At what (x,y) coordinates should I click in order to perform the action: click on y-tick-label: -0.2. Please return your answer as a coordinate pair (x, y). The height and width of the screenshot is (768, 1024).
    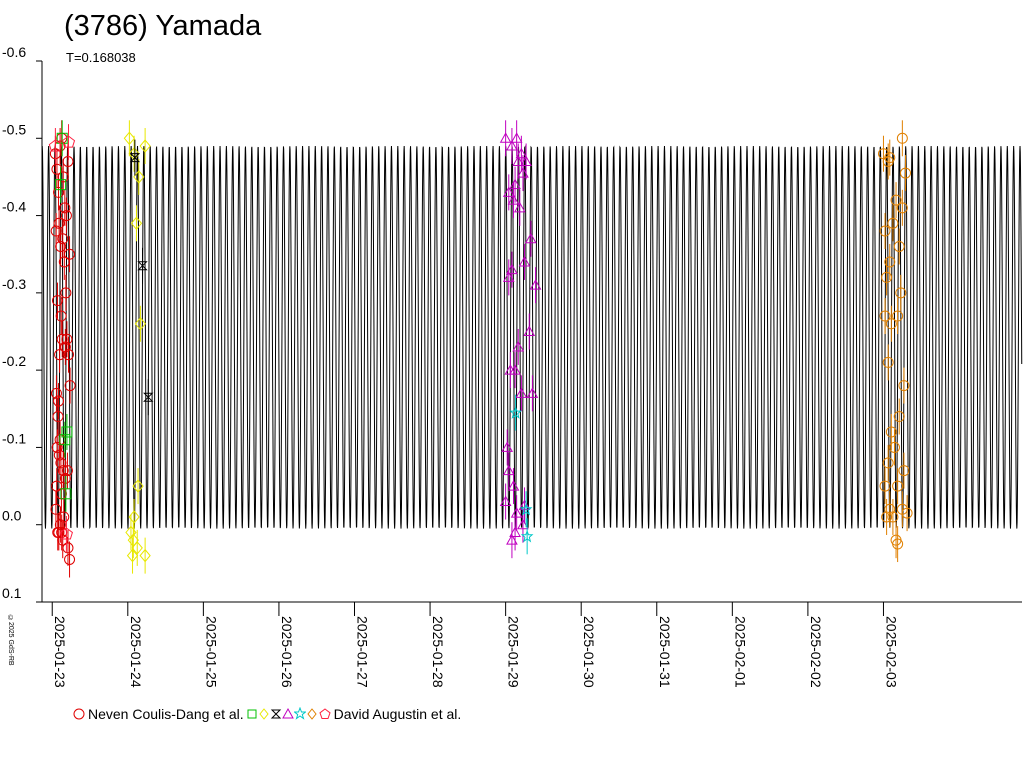
    Looking at the image, I should click on (14, 361).